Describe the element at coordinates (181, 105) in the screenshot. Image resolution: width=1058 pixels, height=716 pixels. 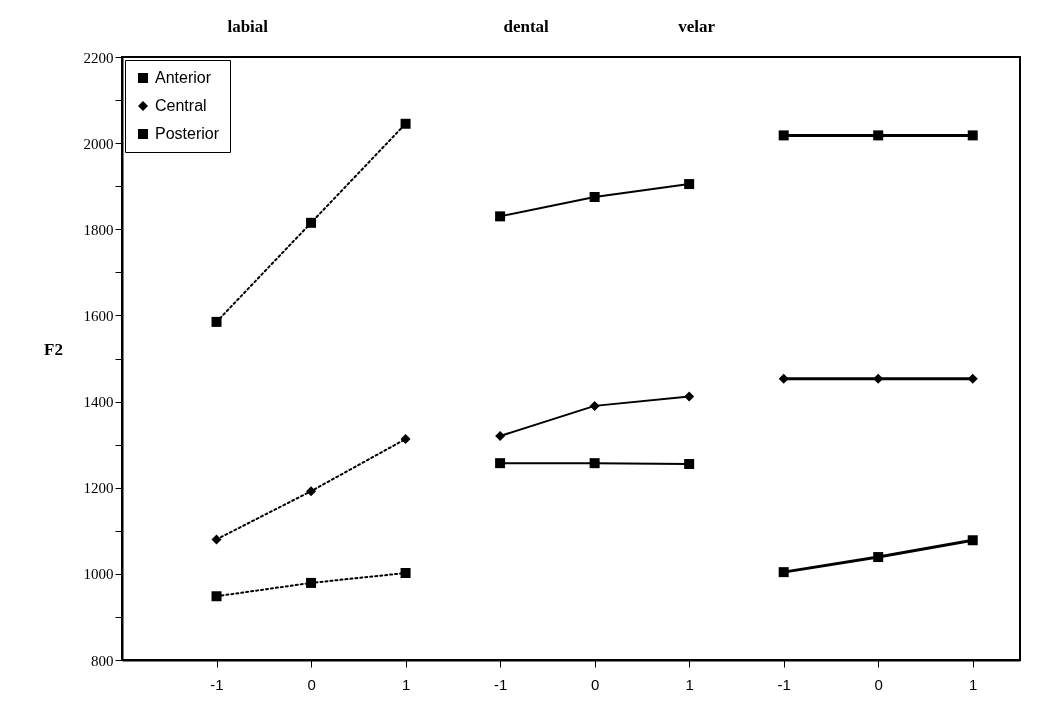
I see `legend-label: Central` at that location.